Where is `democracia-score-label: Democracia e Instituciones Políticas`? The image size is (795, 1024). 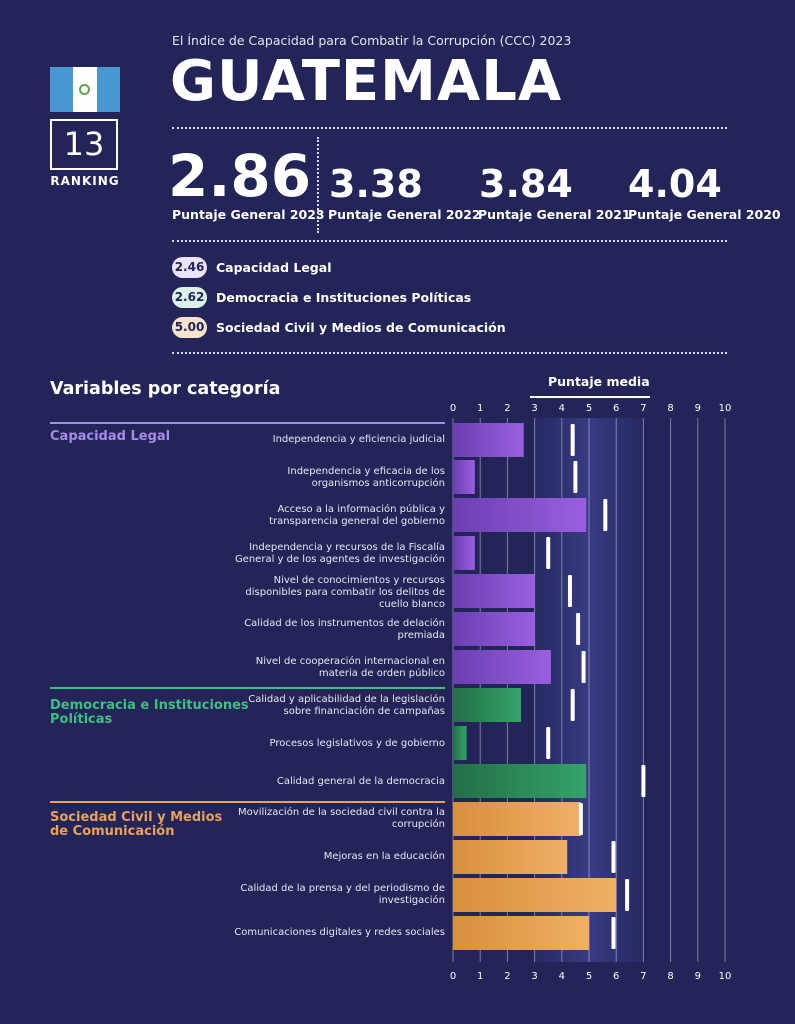
democracia-score-label: Democracia e Instituciones Políticas is located at coordinates (344, 297).